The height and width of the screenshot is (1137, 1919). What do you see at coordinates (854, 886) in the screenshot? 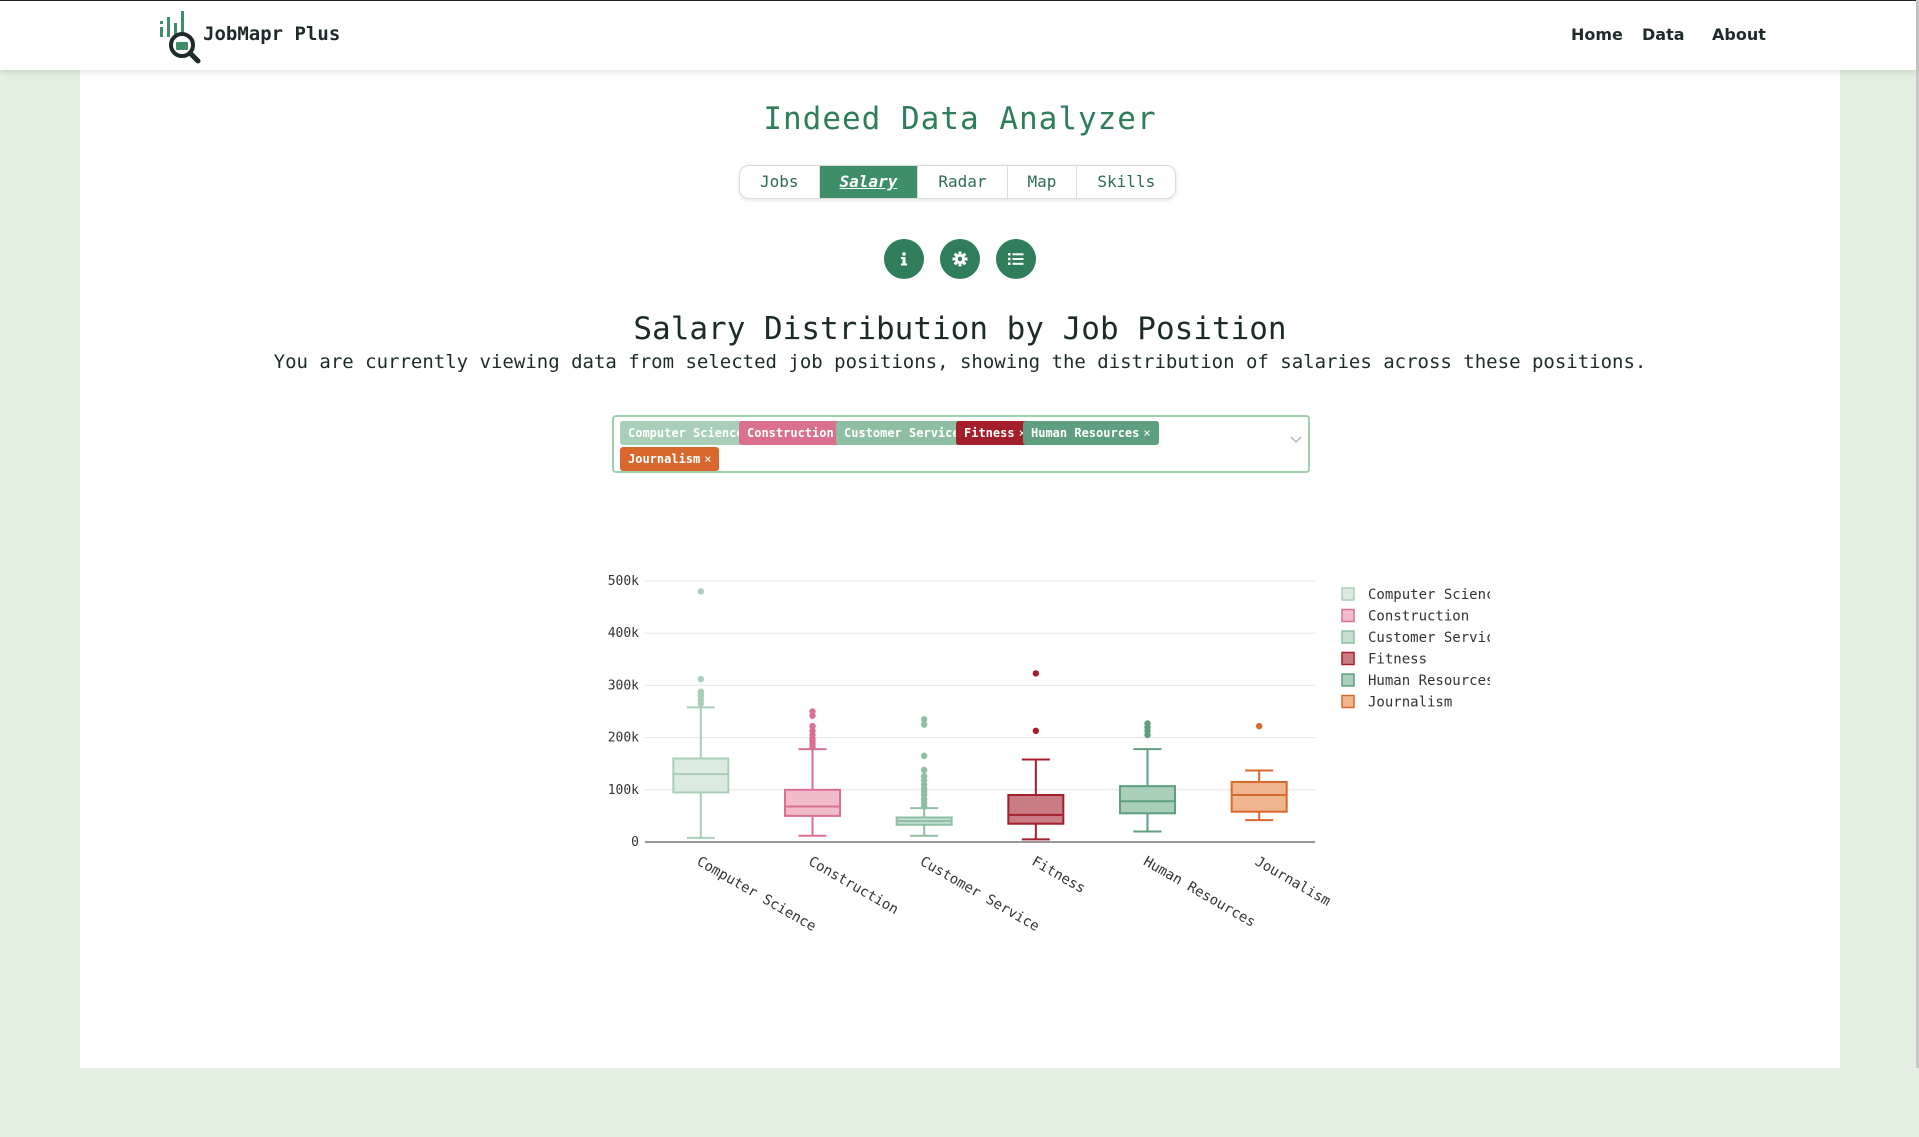
I see `x-tick-label: Construction` at bounding box center [854, 886].